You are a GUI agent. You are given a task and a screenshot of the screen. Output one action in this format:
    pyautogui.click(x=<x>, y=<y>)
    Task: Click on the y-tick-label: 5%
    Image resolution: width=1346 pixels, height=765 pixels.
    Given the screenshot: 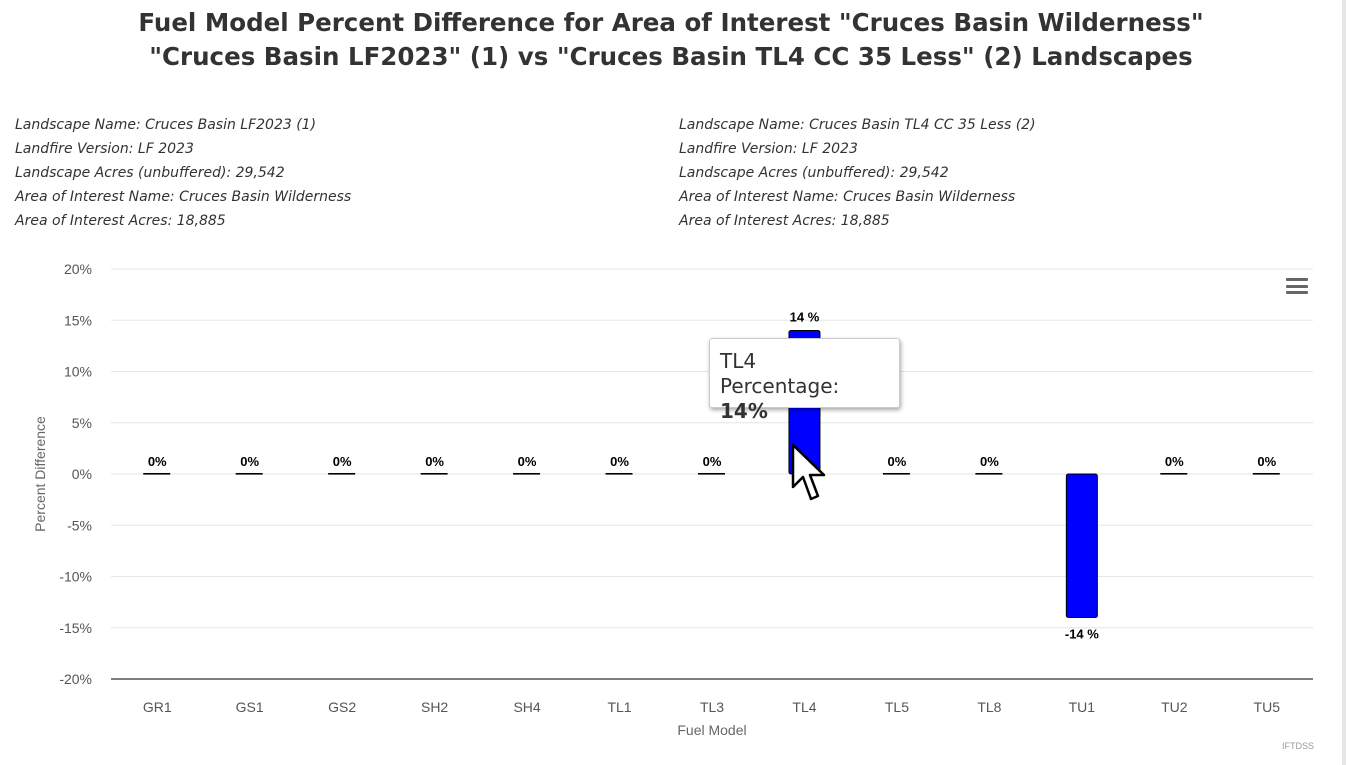 What is the action you would take?
    pyautogui.click(x=82, y=423)
    